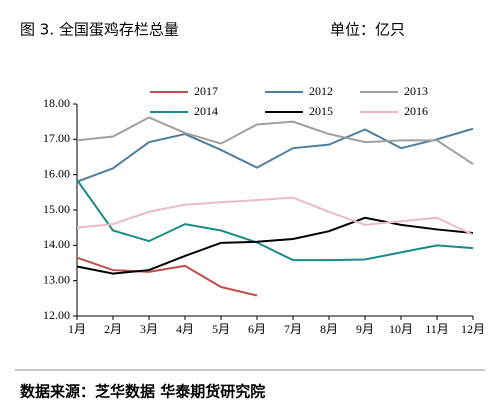  What do you see at coordinates (473, 329) in the screenshot?
I see `x-tick-label: 12月` at bounding box center [473, 329].